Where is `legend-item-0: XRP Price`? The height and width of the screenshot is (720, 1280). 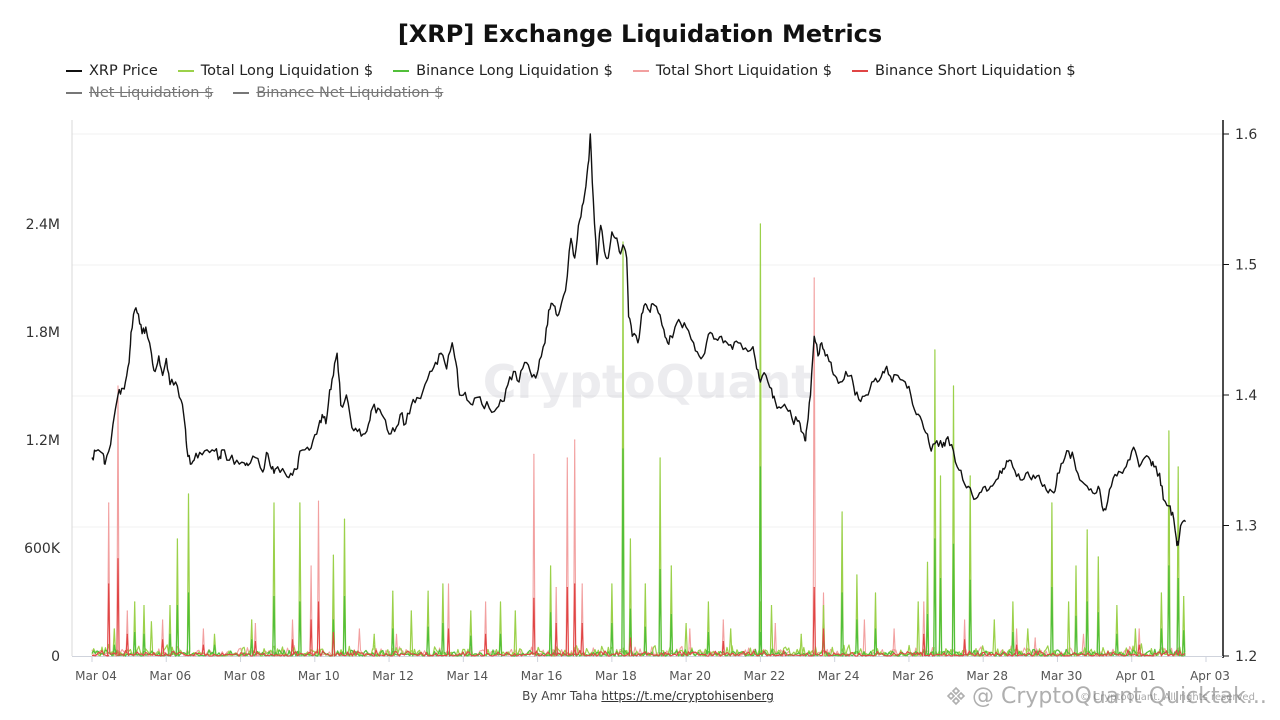
legend-item-0: XRP Price is located at coordinates (112, 71).